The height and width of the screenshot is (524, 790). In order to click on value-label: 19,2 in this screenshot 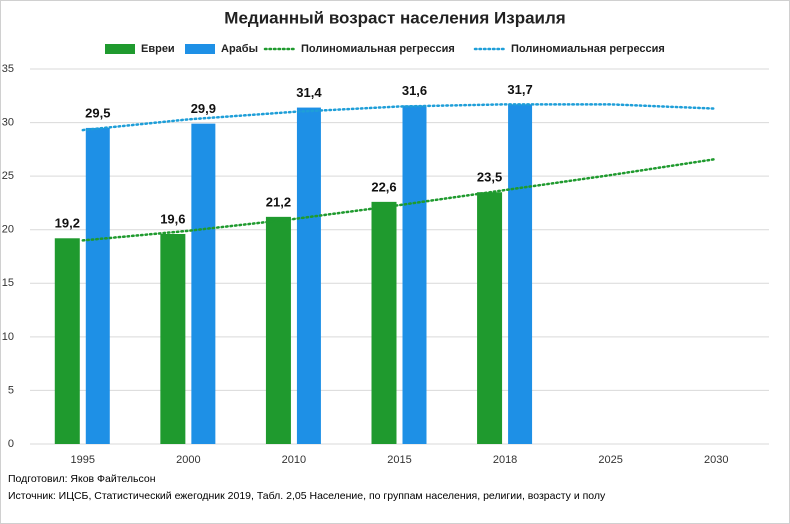, I will do `click(67, 223)`.